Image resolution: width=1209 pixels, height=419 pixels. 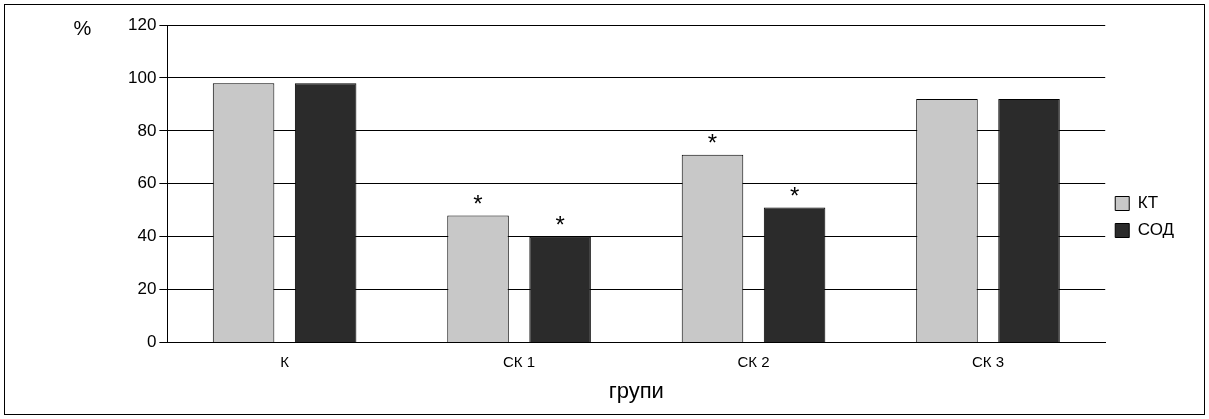 I want to click on y-tick-label: 20, so click(x=147, y=289).